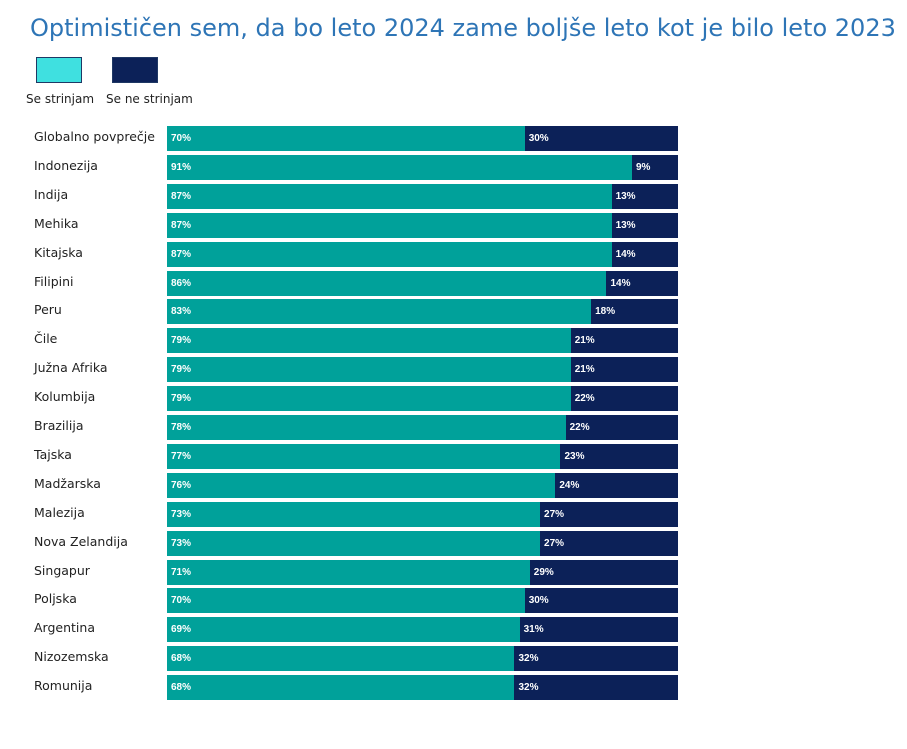 This screenshot has width=907, height=749. I want to click on row-label: Malezija, so click(59, 512).